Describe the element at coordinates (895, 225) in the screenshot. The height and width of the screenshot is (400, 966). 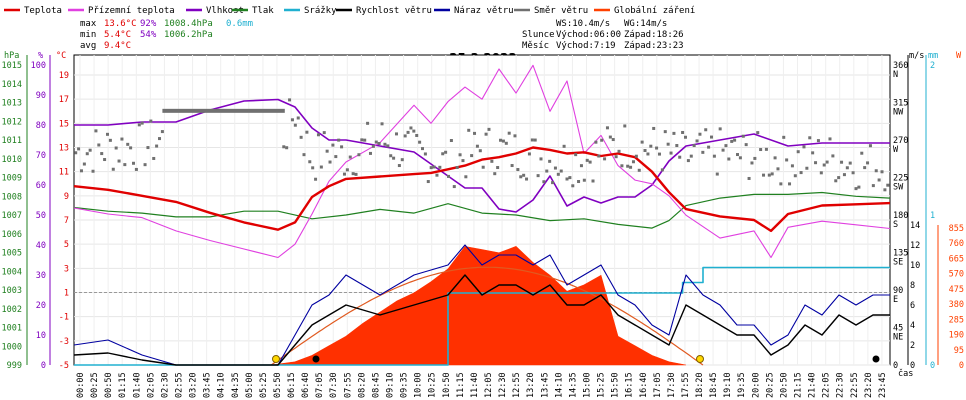
I see `wind-dir-name-label: S` at that location.